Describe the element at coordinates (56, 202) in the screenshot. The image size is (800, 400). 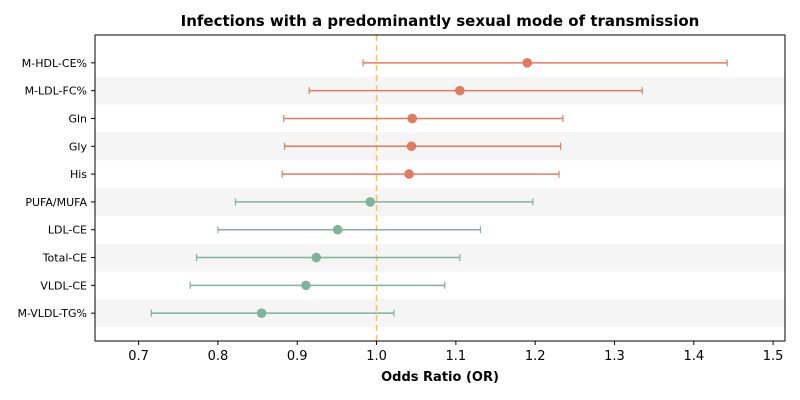
I see `y-tick-label: PUFA/MUFA` at that location.